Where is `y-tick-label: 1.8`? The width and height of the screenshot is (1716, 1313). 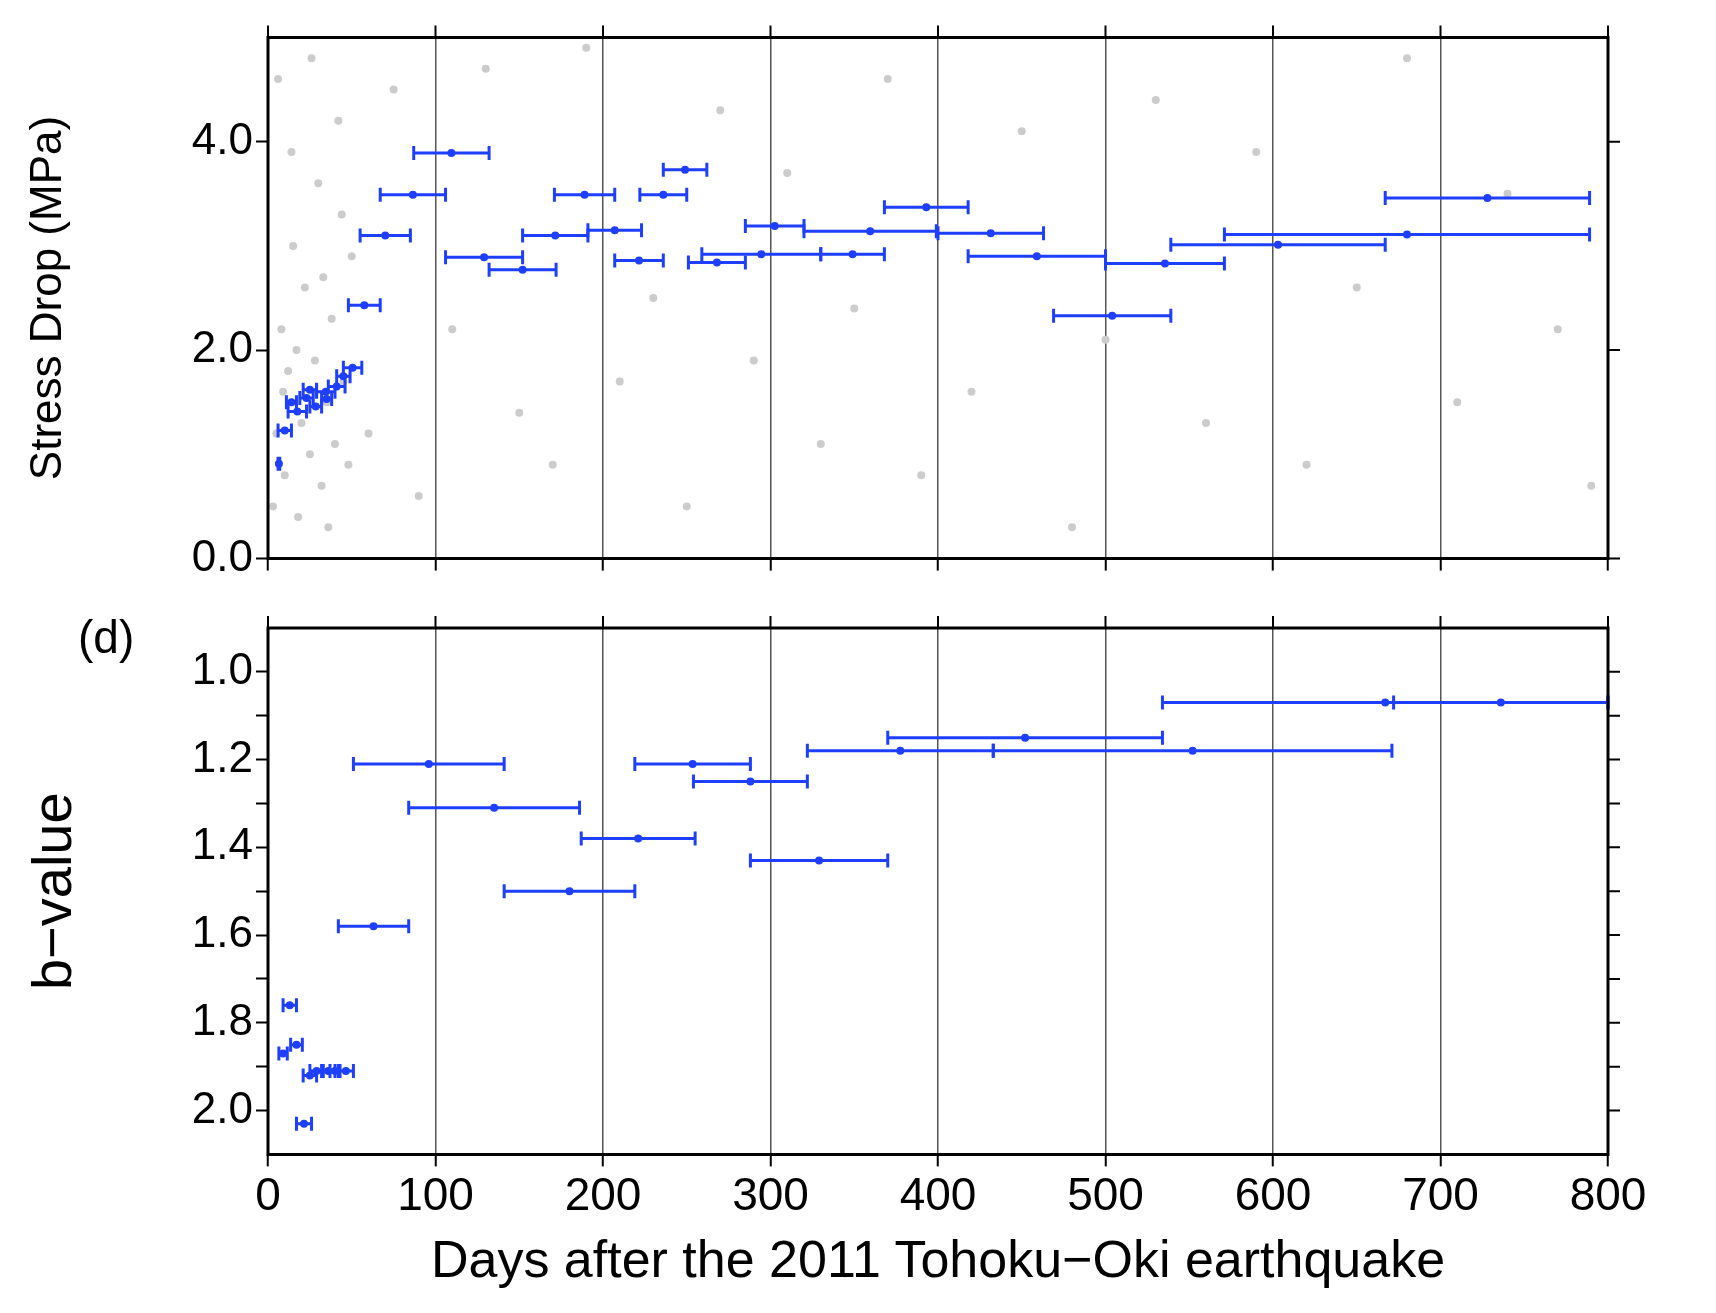 y-tick-label: 1.8 is located at coordinates (222, 1019).